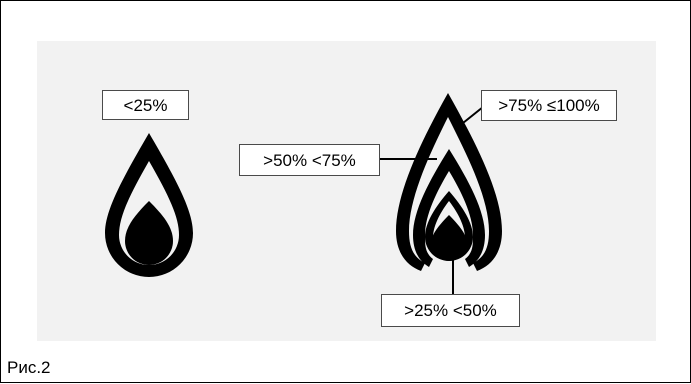  What do you see at coordinates (309, 160) in the screenshot?
I see `label-50-to-75: >50% <75%` at bounding box center [309, 160].